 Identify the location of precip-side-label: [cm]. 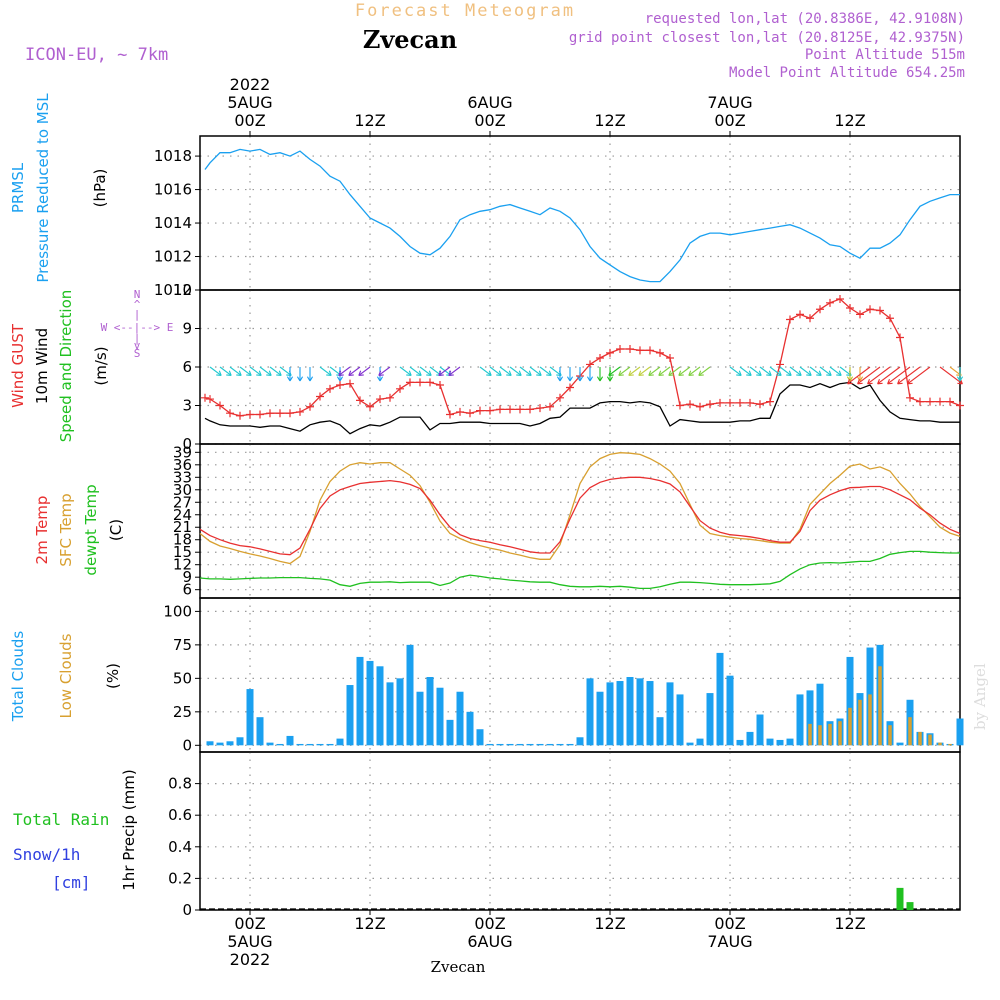
(71, 882).